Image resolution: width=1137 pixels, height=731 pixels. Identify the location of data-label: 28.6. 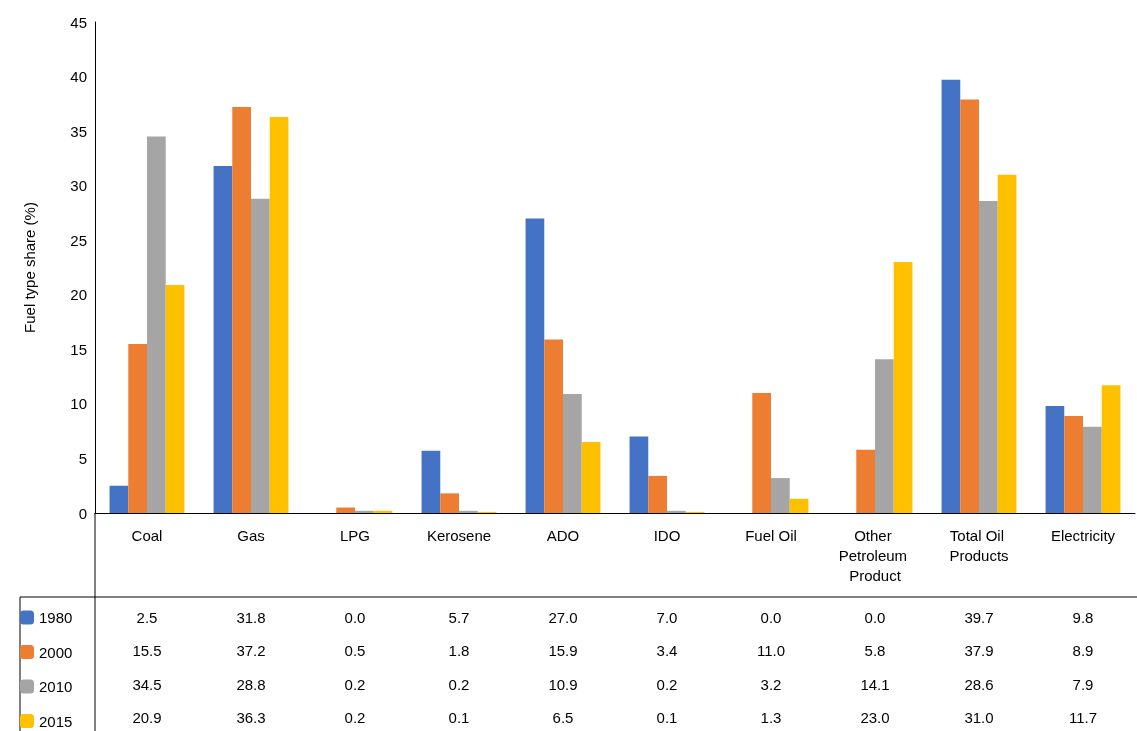
(979, 684).